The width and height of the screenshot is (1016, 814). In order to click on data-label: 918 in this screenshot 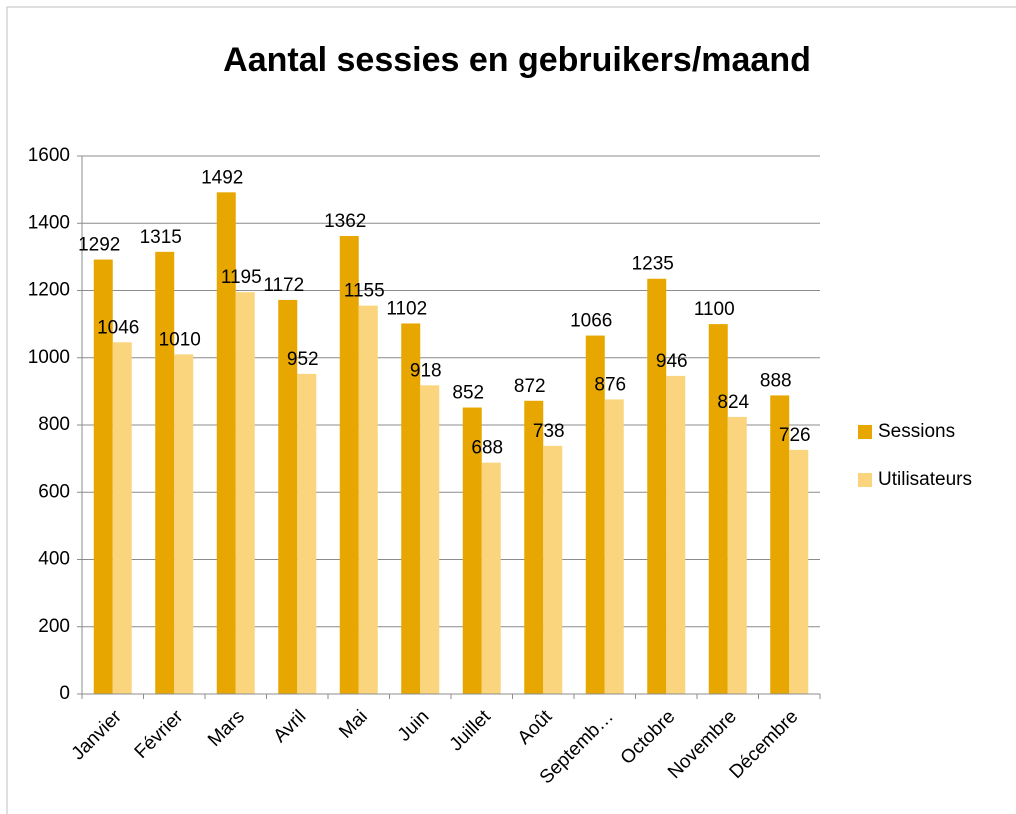, I will do `click(426, 370)`.